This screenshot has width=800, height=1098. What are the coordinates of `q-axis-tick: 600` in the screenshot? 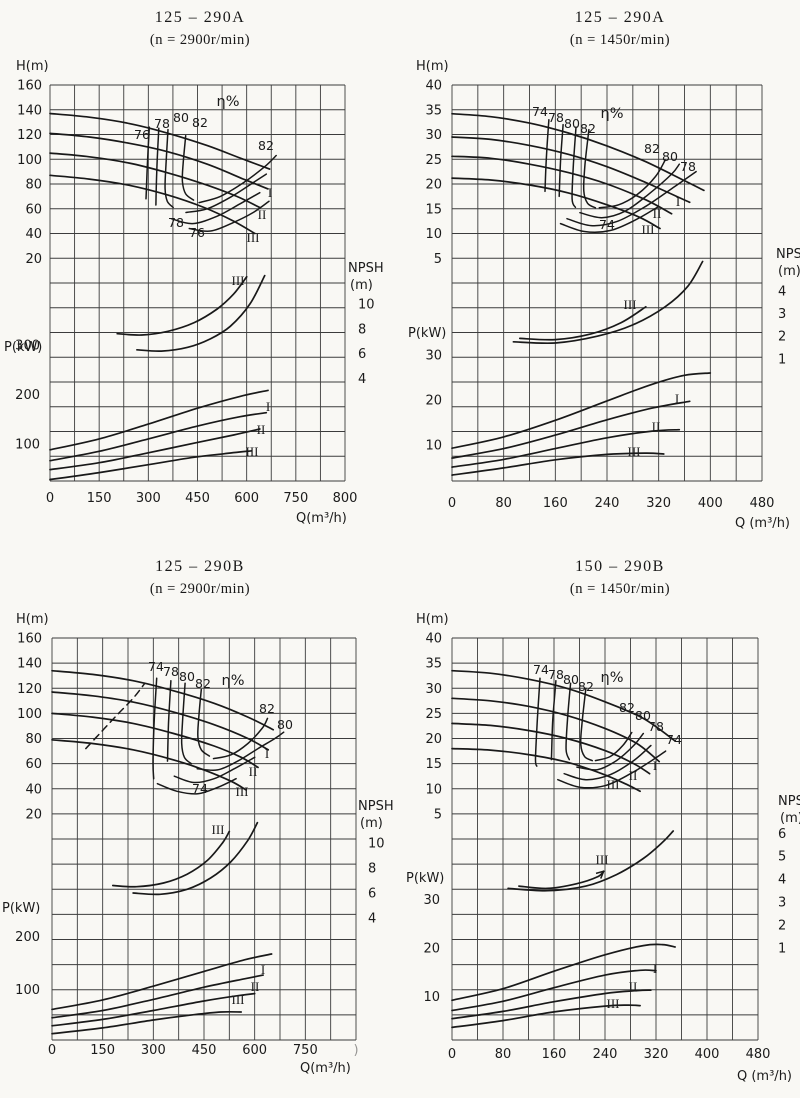 It's located at (246, 498).